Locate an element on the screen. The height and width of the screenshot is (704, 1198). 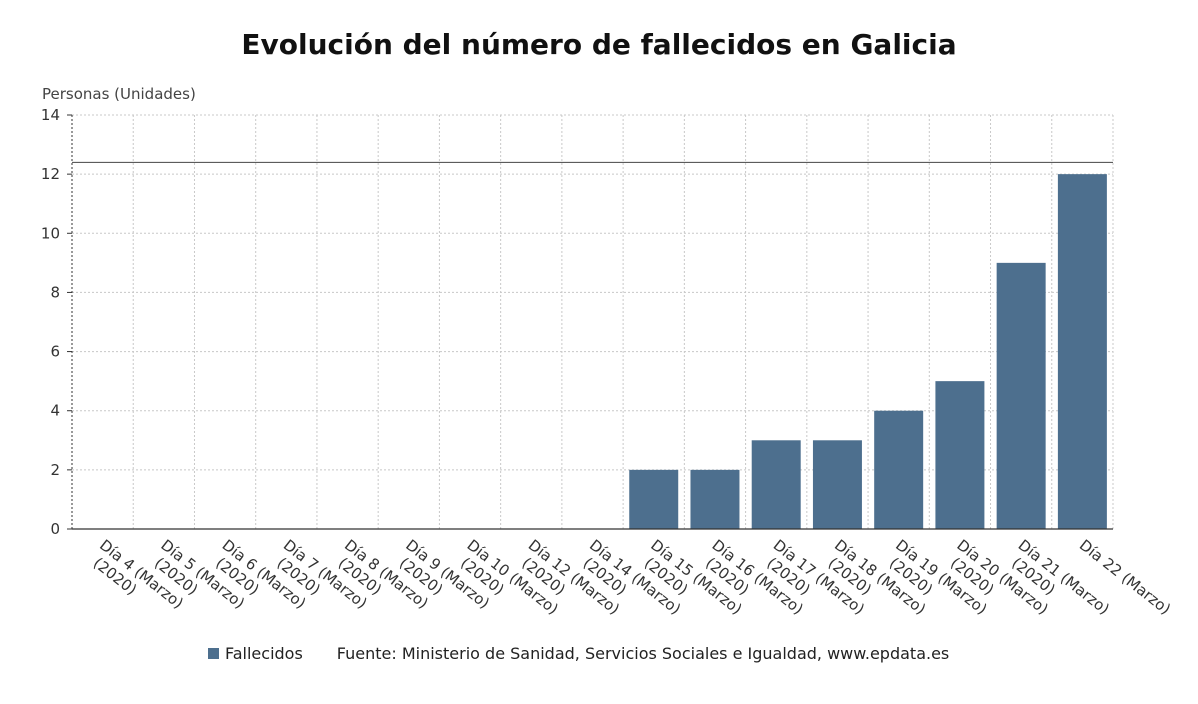
y-tick-label: 6 is located at coordinates (55, 352).